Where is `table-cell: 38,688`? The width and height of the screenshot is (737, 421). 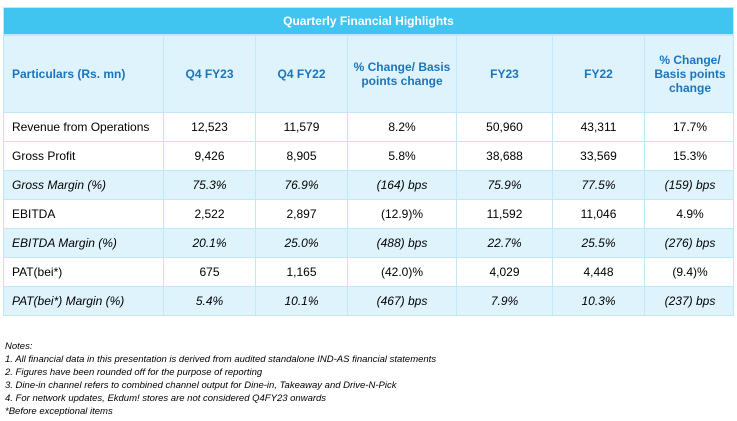 table-cell: 38,688 is located at coordinates (505, 156).